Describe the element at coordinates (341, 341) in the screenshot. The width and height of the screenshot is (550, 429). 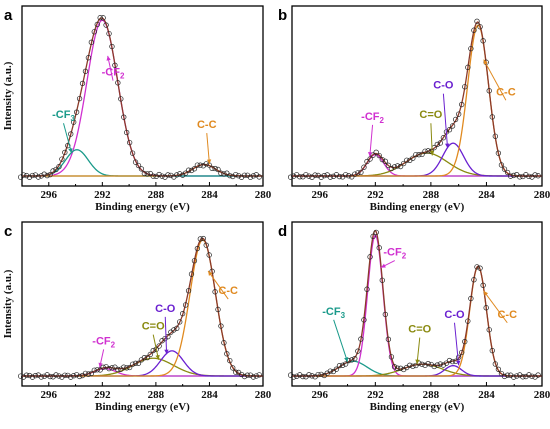
I see `annotation-arrow` at that location.